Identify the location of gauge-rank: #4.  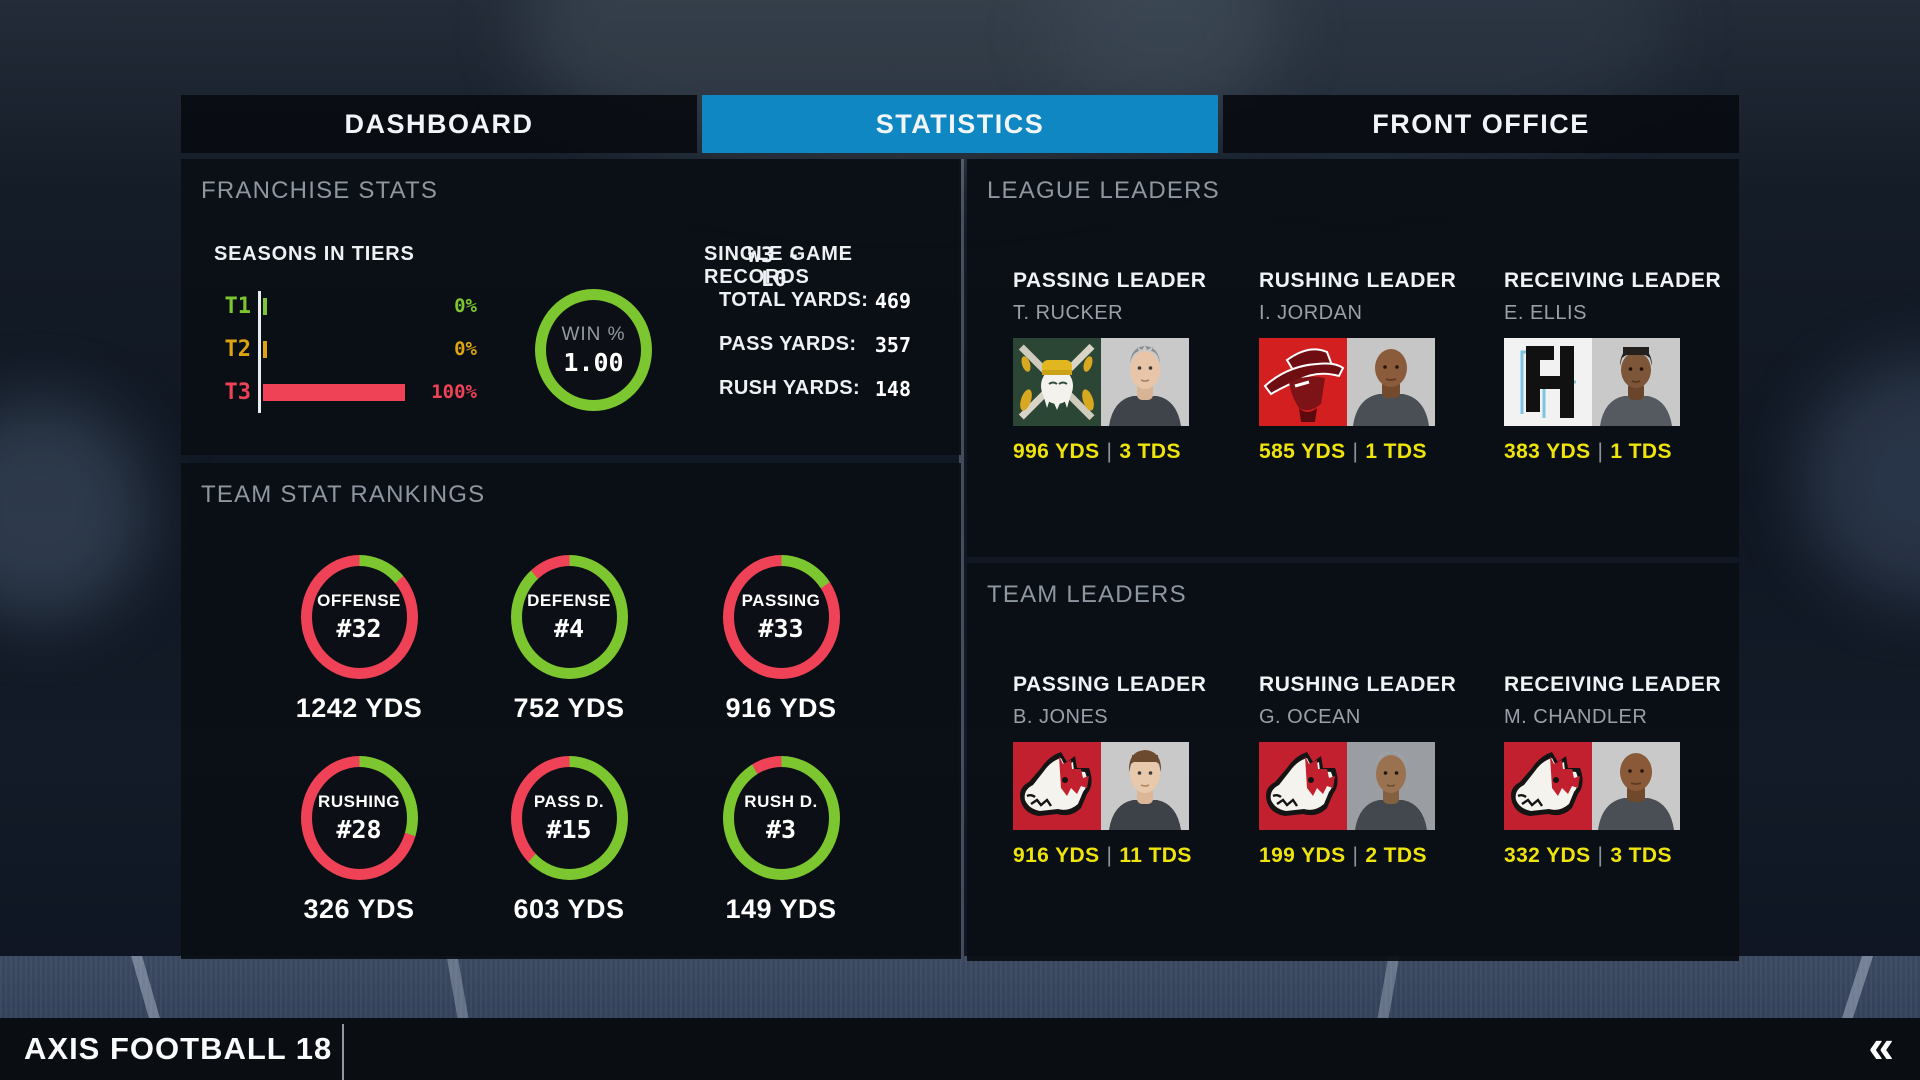
(569, 628).